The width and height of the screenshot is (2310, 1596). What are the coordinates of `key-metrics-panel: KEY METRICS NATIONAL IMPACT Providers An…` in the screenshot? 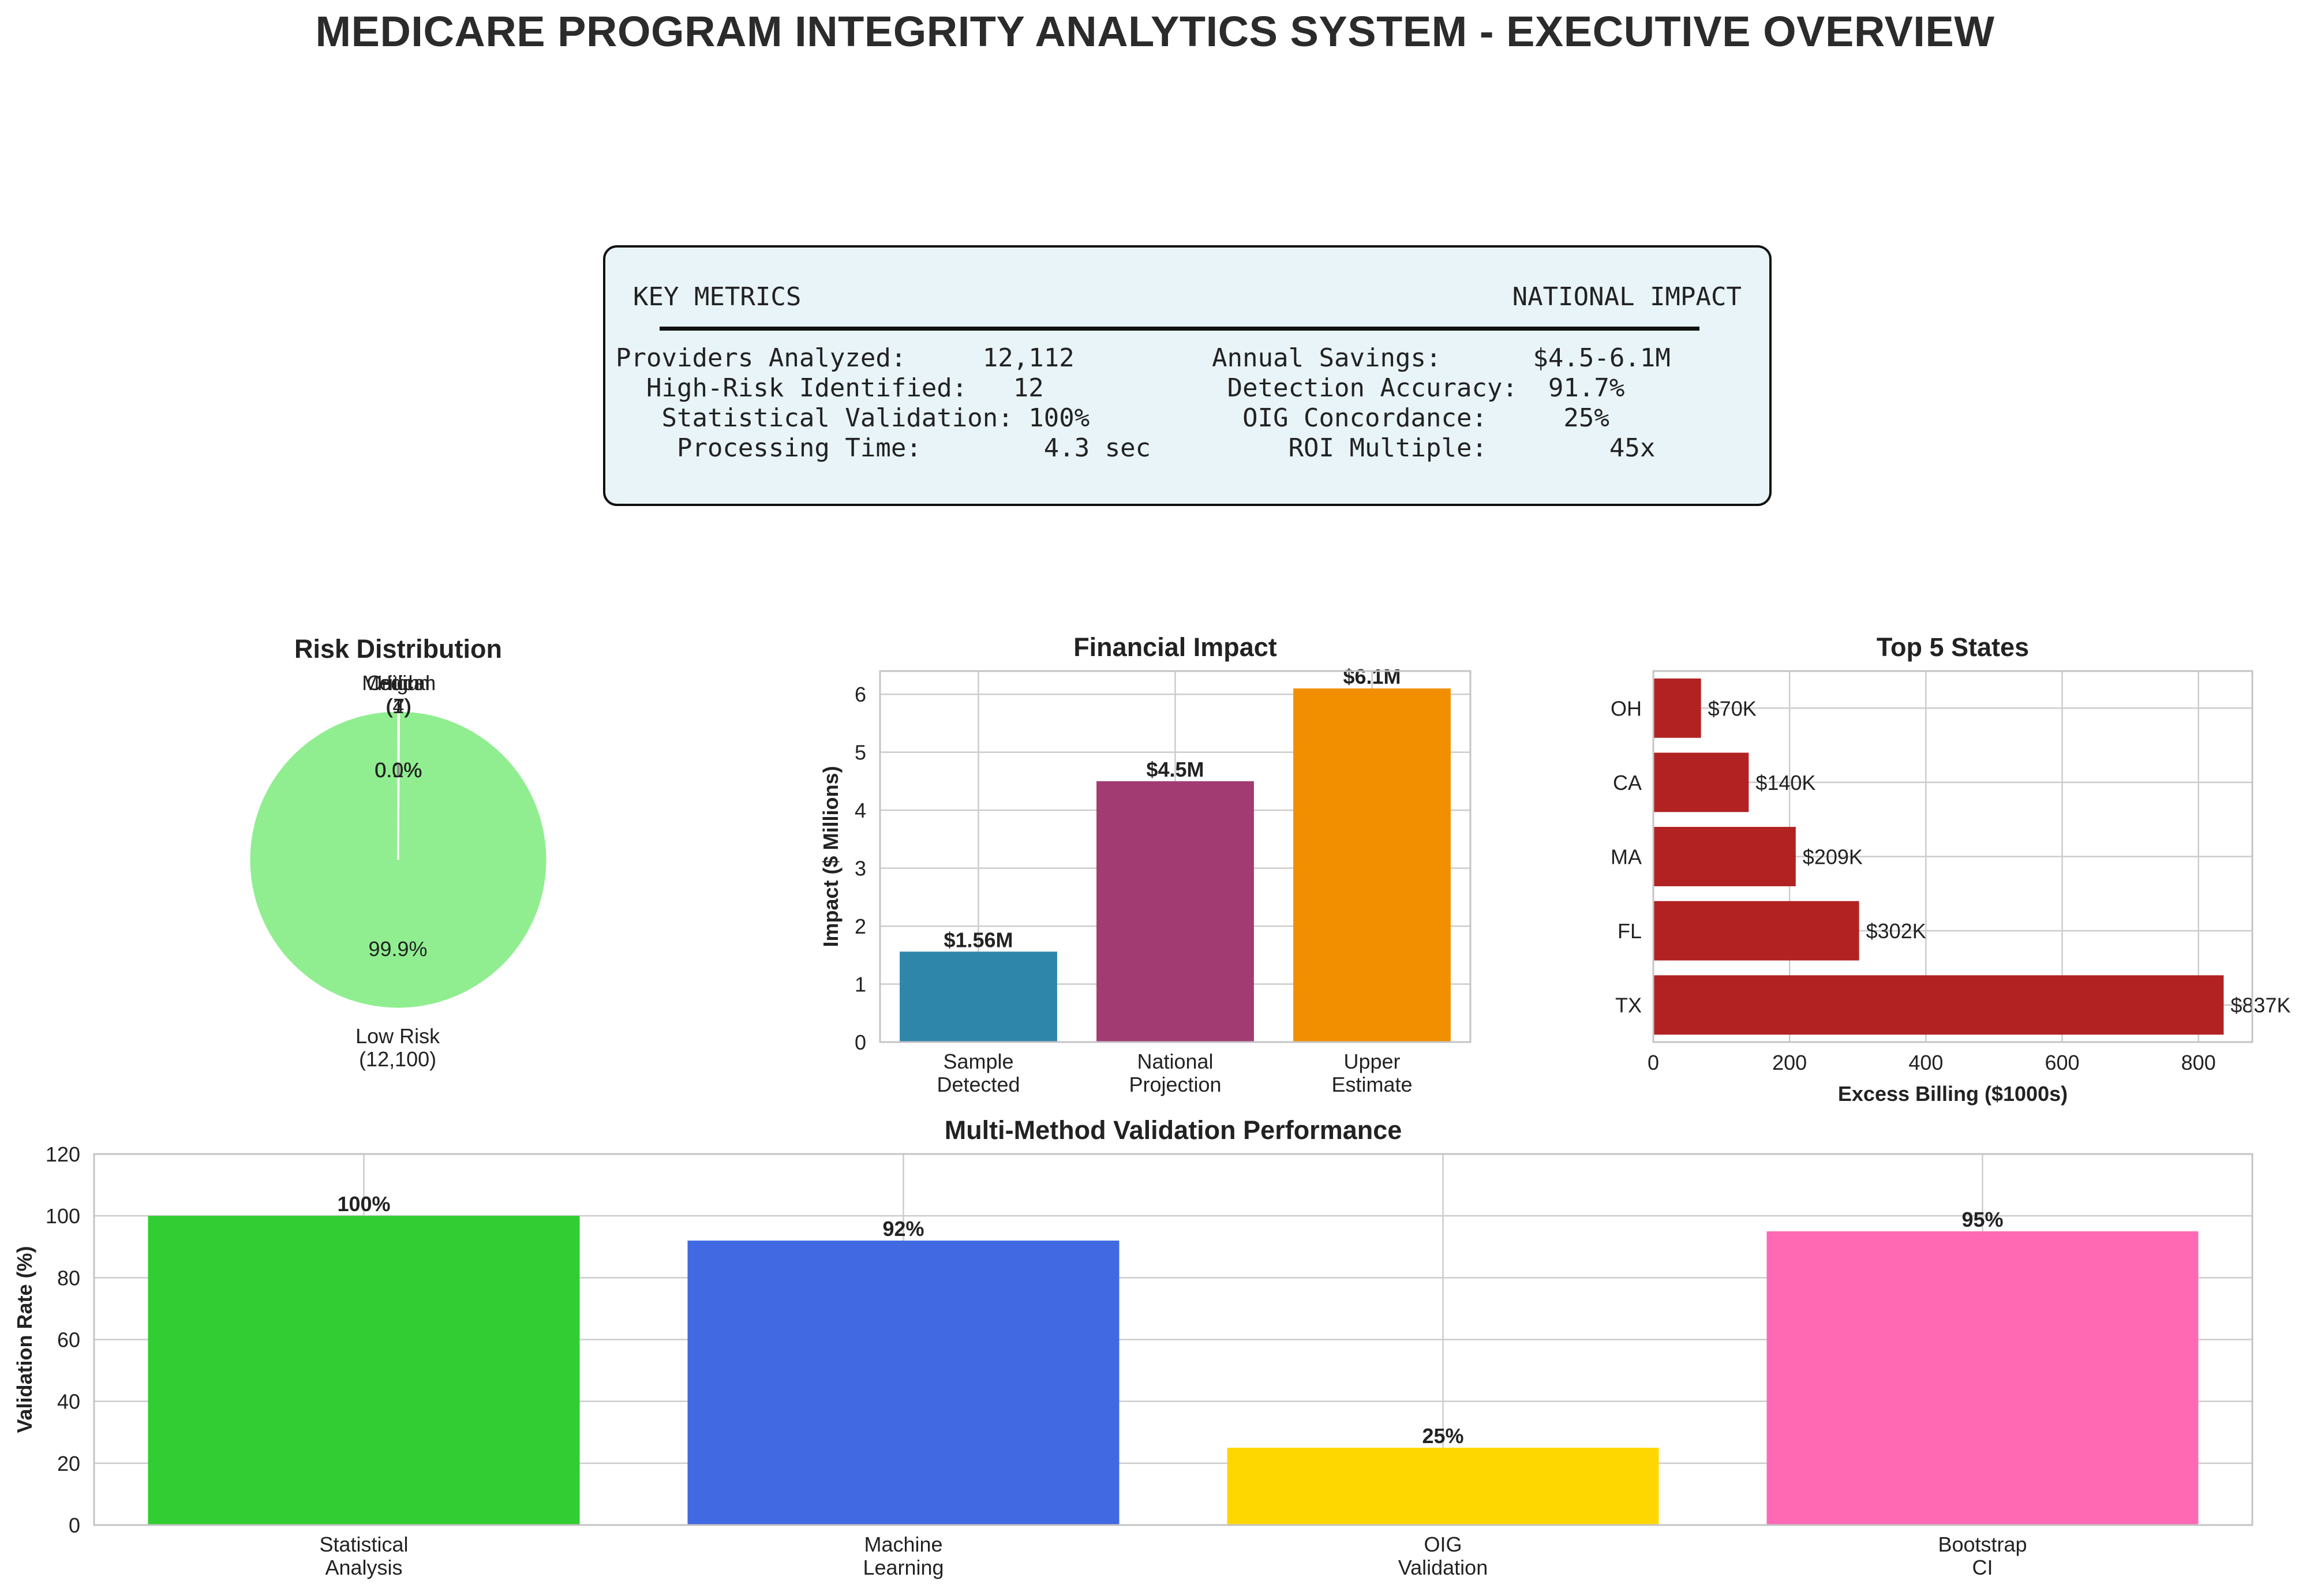 It's located at (1187, 375).